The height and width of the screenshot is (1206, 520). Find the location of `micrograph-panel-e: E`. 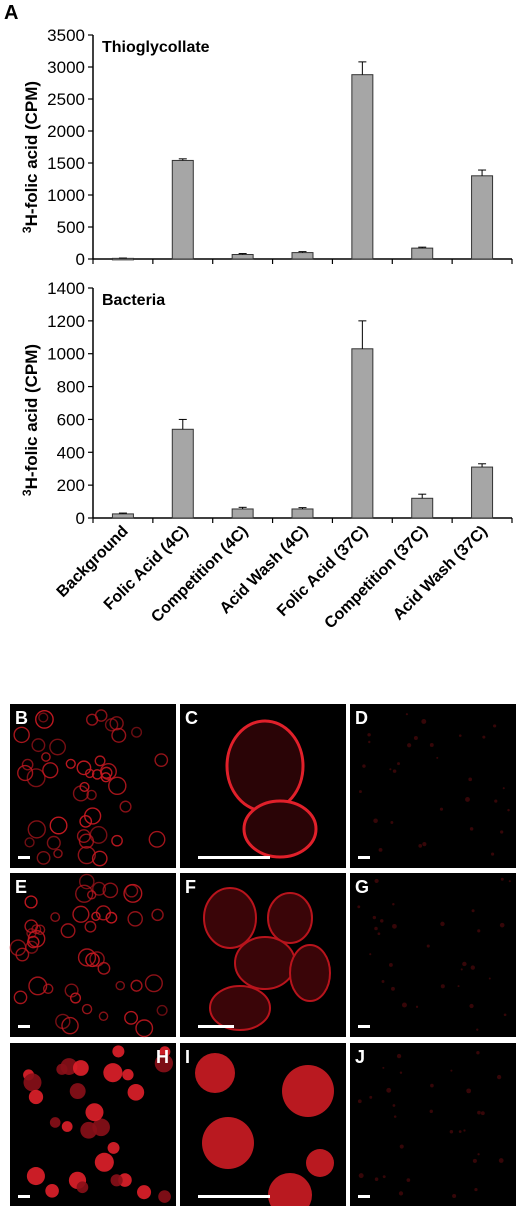

micrograph-panel-e: E is located at coordinates (92, 955).